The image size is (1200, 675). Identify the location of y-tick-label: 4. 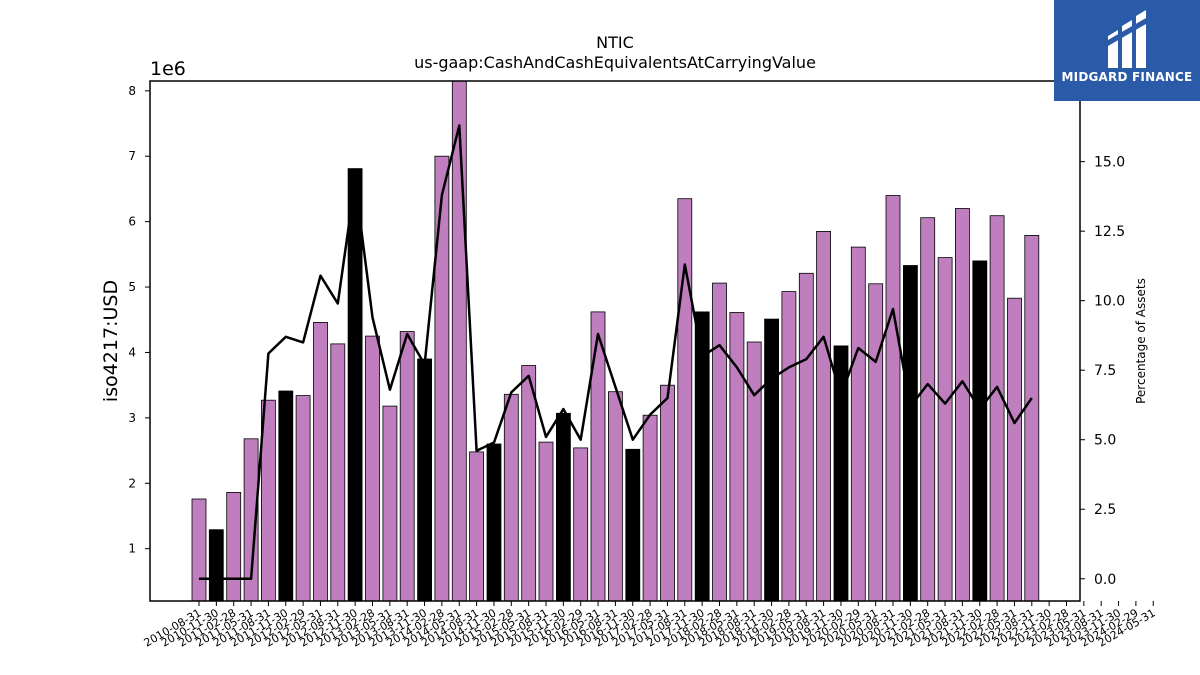
(132, 352).